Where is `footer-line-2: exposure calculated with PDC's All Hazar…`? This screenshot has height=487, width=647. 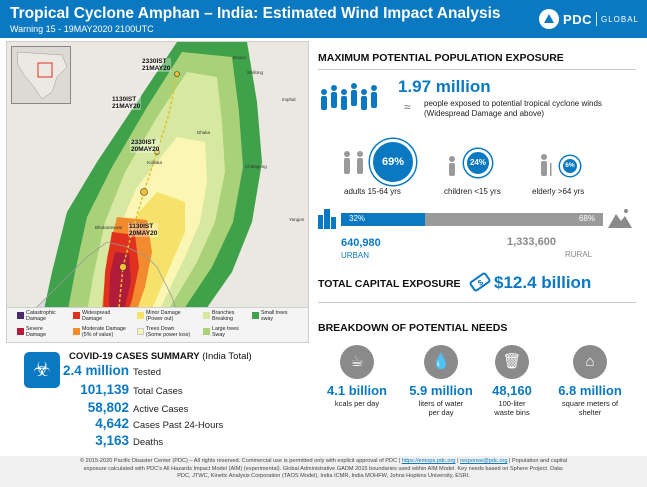
footer-line-2: exposure calculated with PDC's All Hazar… is located at coordinates (323, 468).